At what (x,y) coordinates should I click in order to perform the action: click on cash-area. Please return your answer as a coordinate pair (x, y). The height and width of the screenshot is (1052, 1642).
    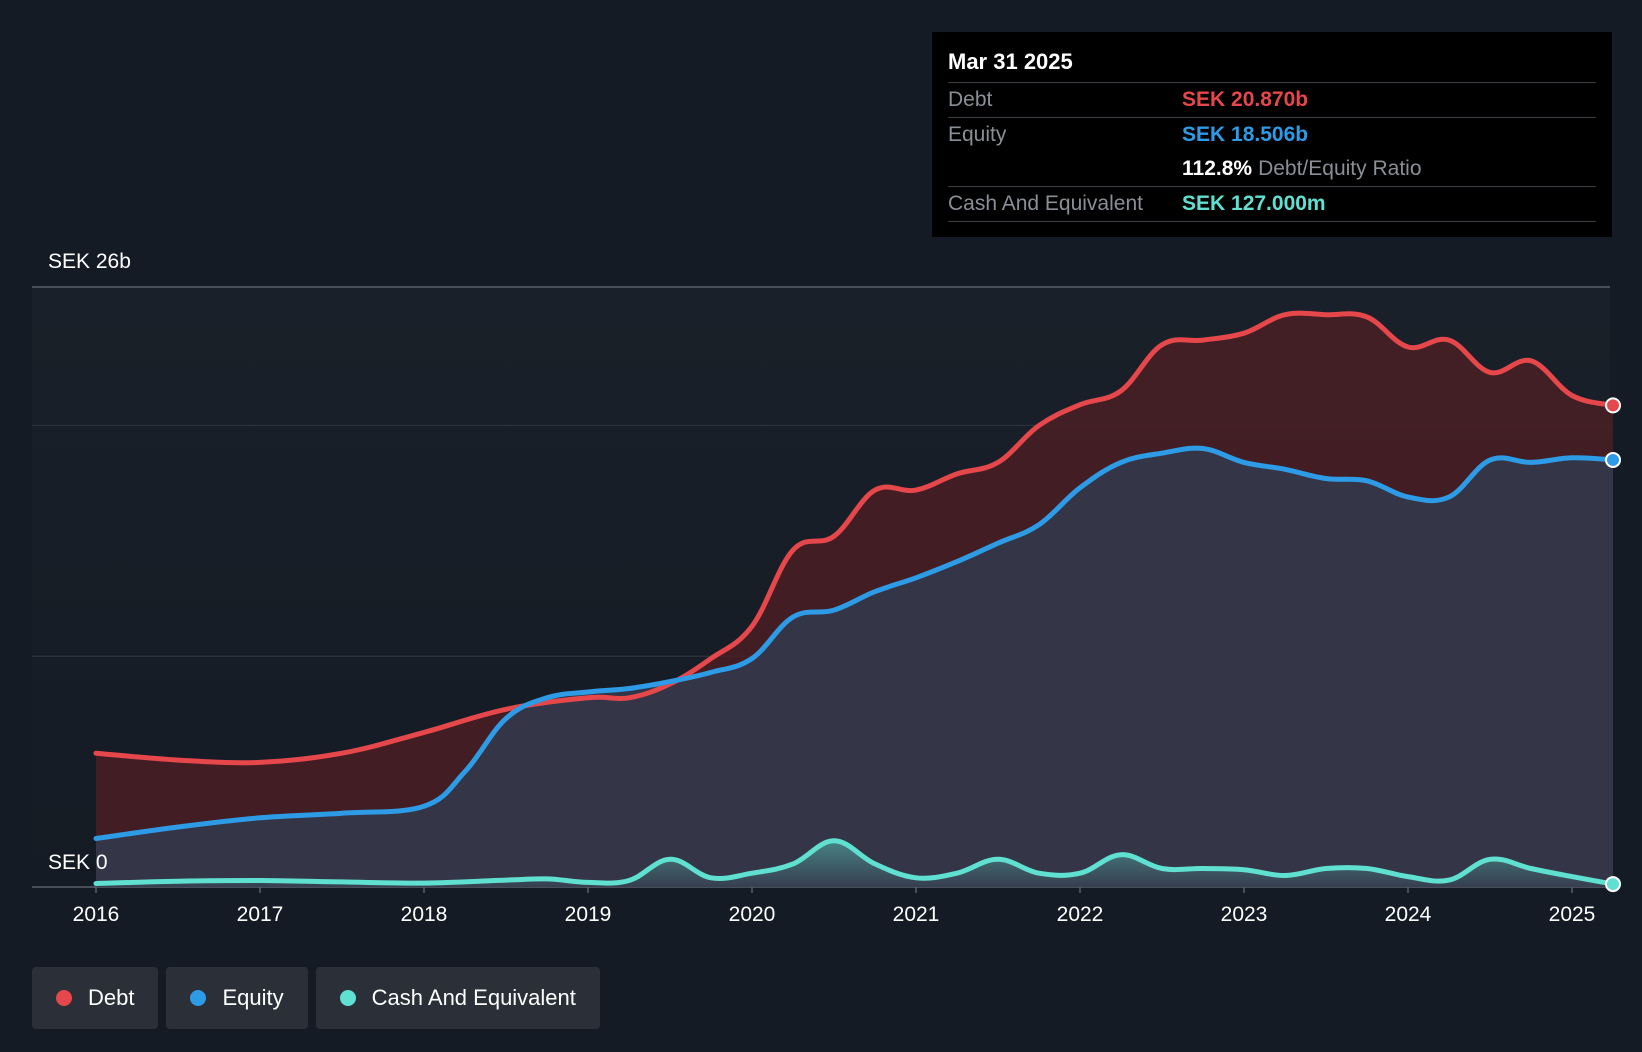
    Looking at the image, I should click on (854, 863).